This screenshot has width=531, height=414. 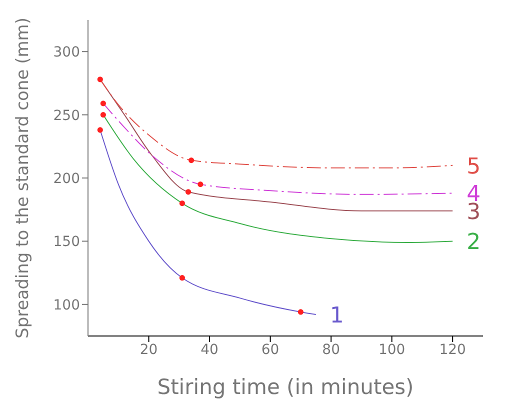 I want to click on y-tick-label: 150, so click(x=66, y=242).